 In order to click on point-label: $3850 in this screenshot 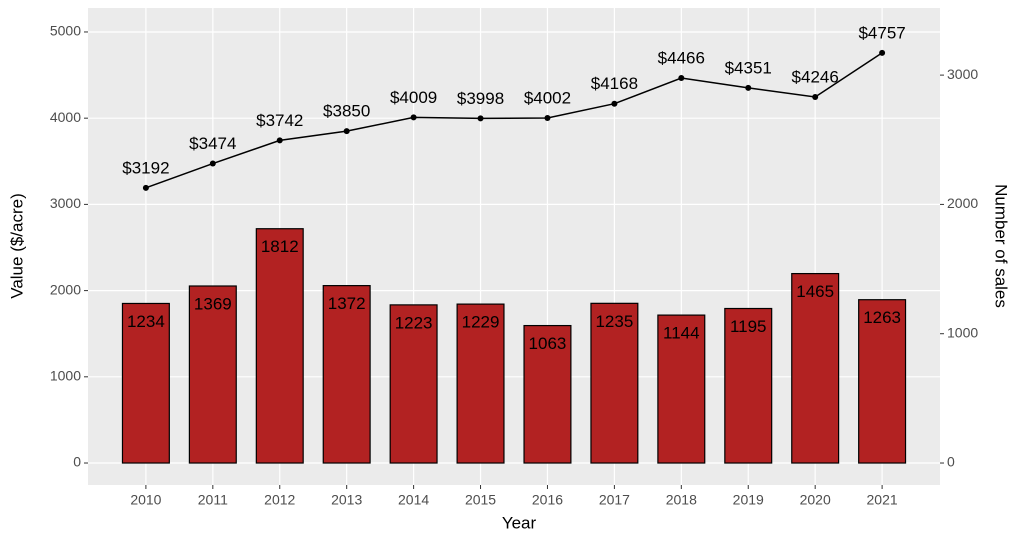, I will do `click(346, 111)`.